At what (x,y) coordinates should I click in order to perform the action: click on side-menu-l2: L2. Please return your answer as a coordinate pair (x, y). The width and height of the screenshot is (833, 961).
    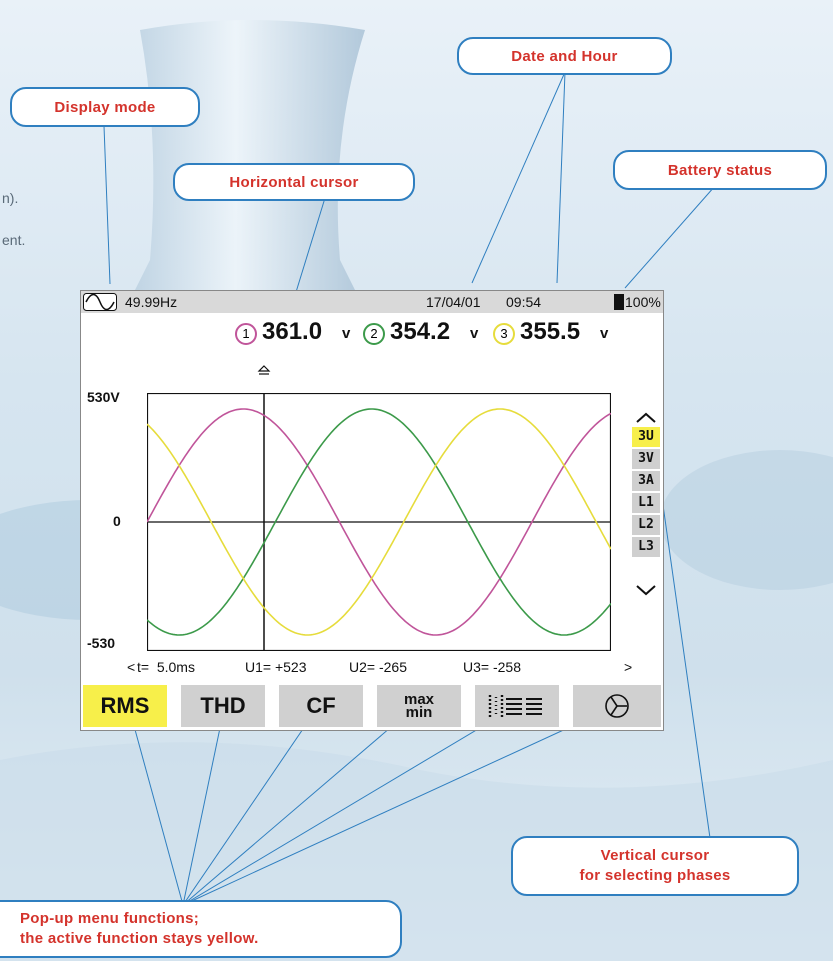
    Looking at the image, I should click on (646, 525).